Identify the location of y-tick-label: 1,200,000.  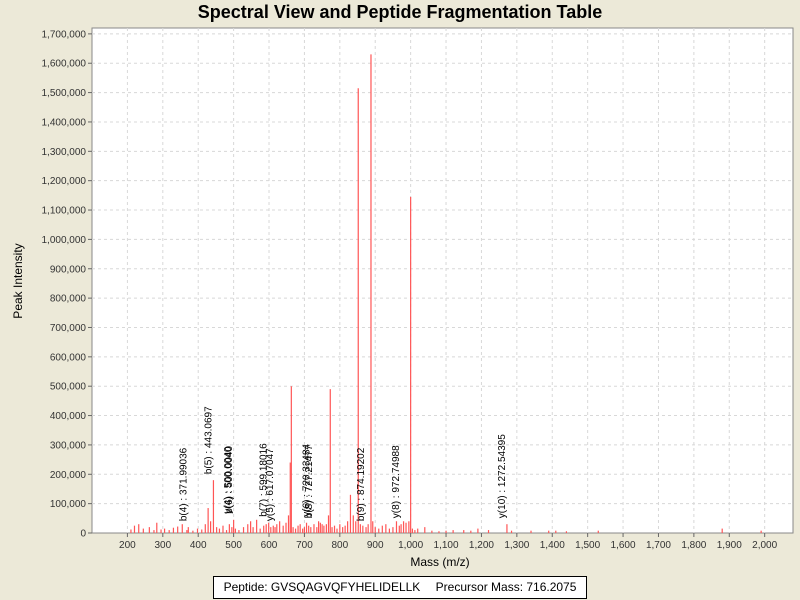
(64, 181).